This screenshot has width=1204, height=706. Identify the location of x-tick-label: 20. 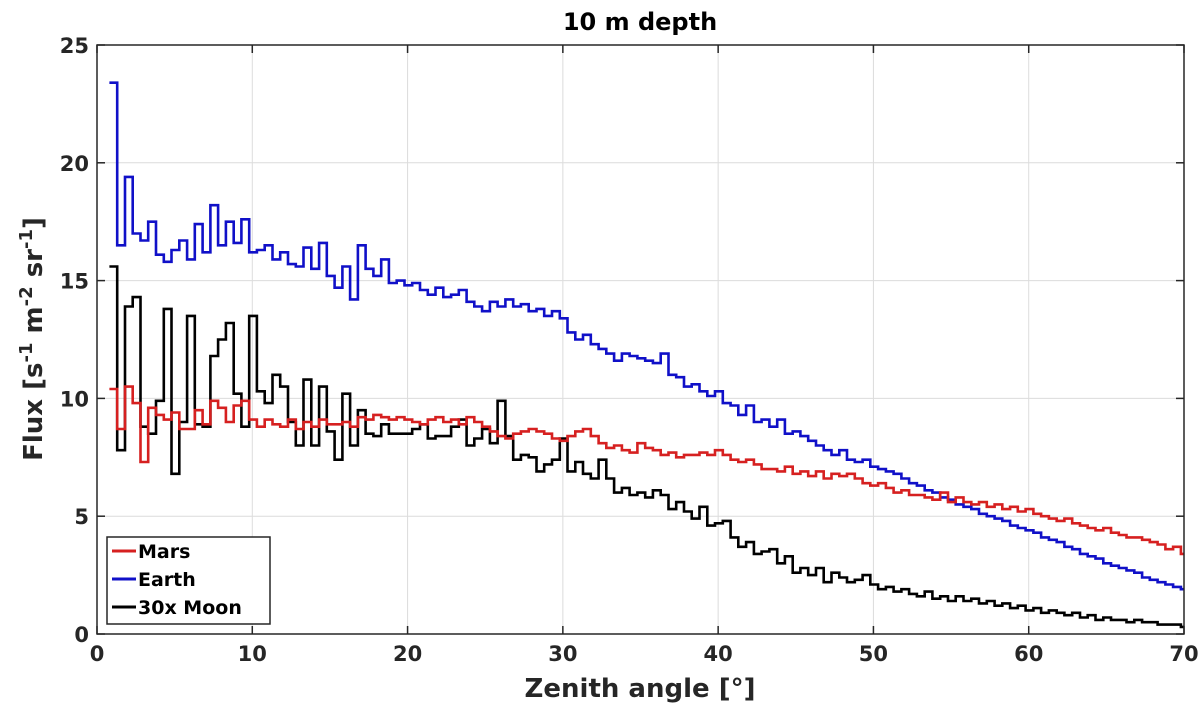
(407, 654).